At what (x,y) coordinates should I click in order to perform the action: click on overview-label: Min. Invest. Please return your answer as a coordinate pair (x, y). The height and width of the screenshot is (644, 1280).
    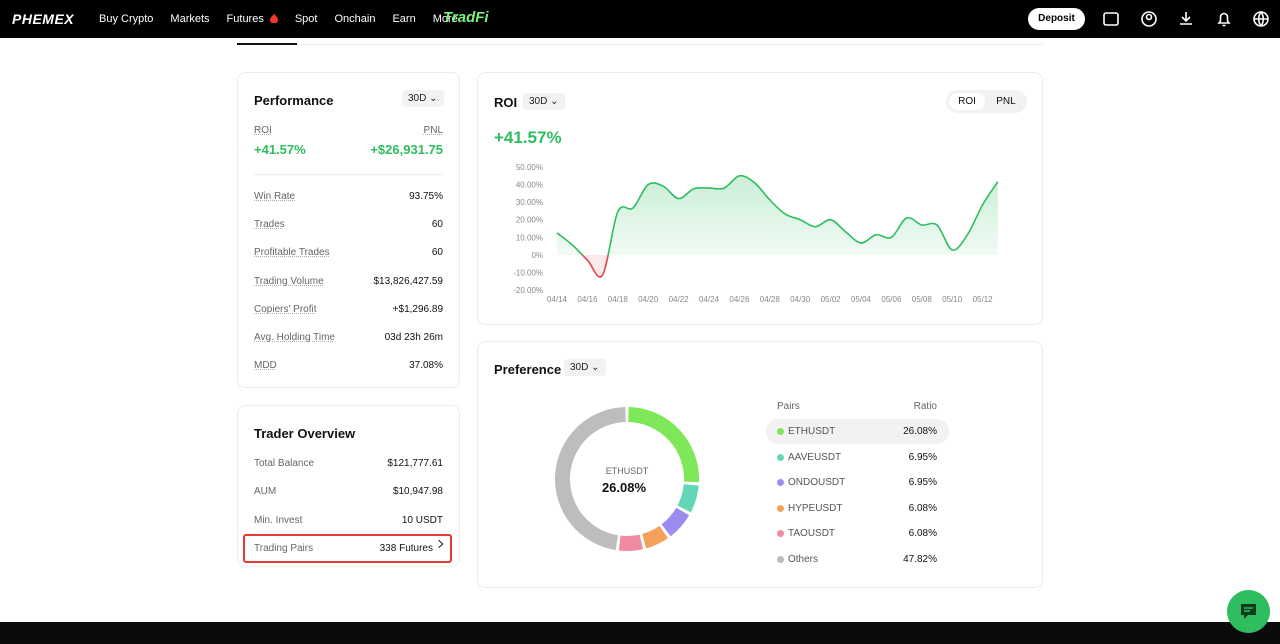
    Looking at the image, I should click on (278, 520).